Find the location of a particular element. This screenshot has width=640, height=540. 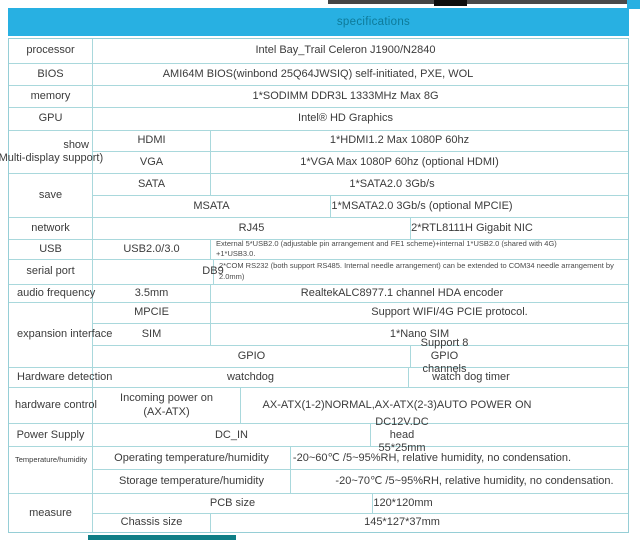

port-label: PCB size is located at coordinates (233, 503).